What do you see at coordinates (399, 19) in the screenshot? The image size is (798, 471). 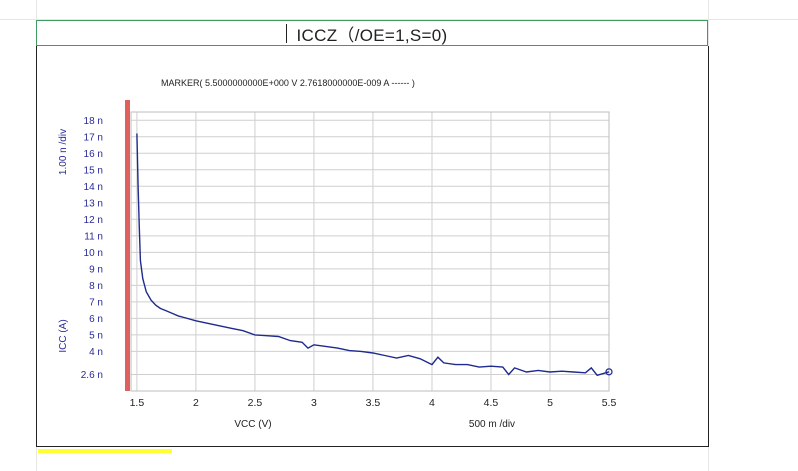 I see `sheet-gridline` at bounding box center [399, 19].